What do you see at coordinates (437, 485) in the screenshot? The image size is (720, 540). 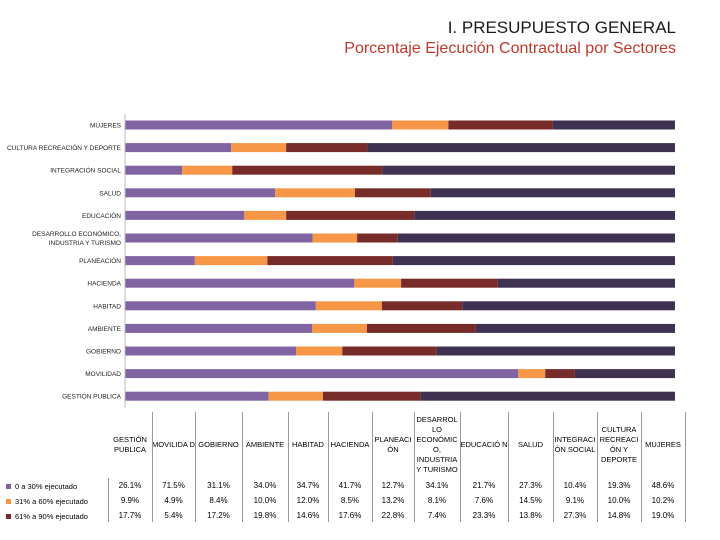 I see `table-cell: 34.1%` at bounding box center [437, 485].